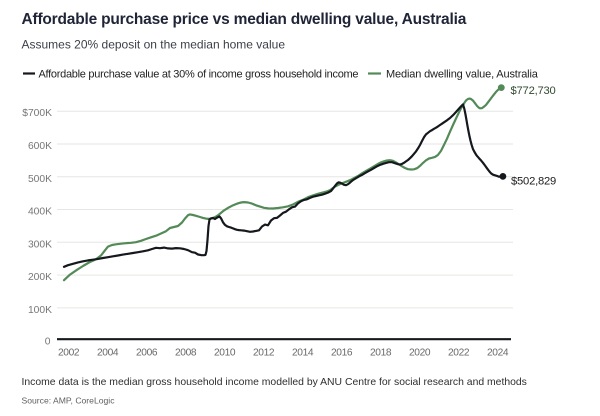  I want to click on svg-text: $502,829, so click(533, 181).